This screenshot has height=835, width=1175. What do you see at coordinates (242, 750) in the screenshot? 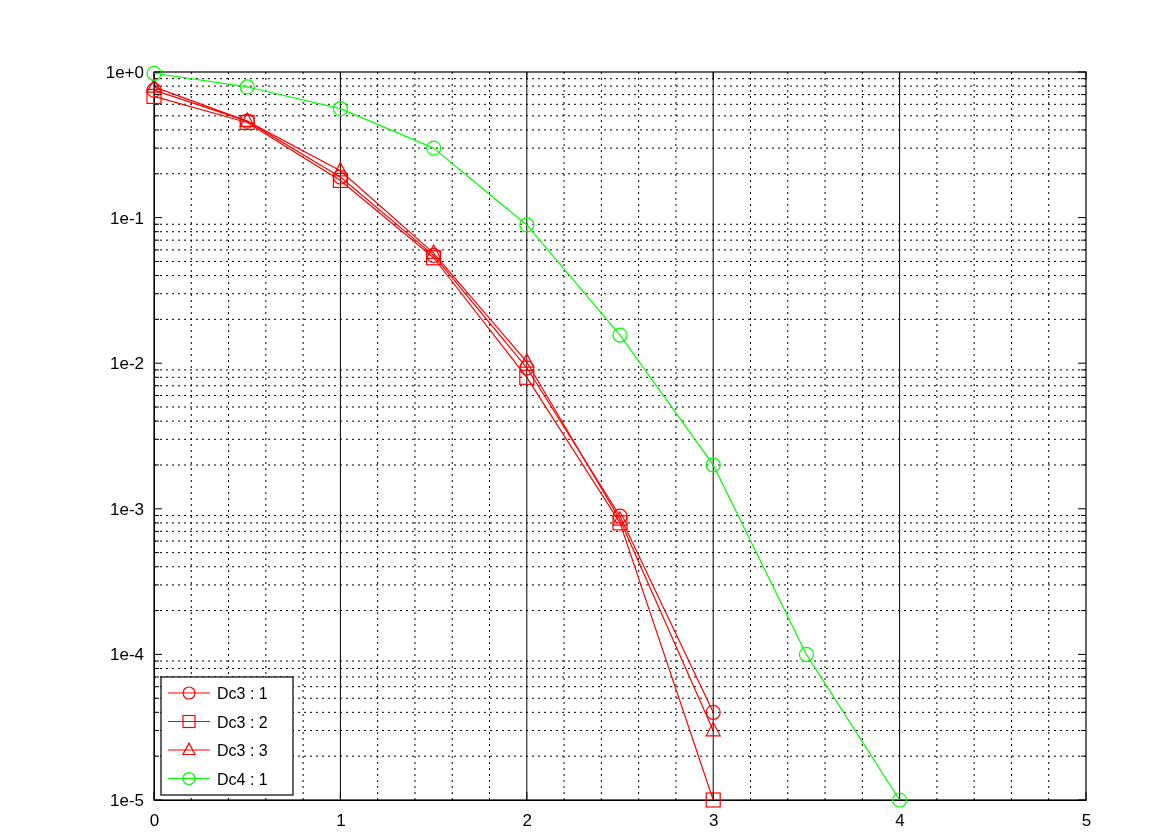
I see `legend-label: Dc3 : 3` at bounding box center [242, 750].